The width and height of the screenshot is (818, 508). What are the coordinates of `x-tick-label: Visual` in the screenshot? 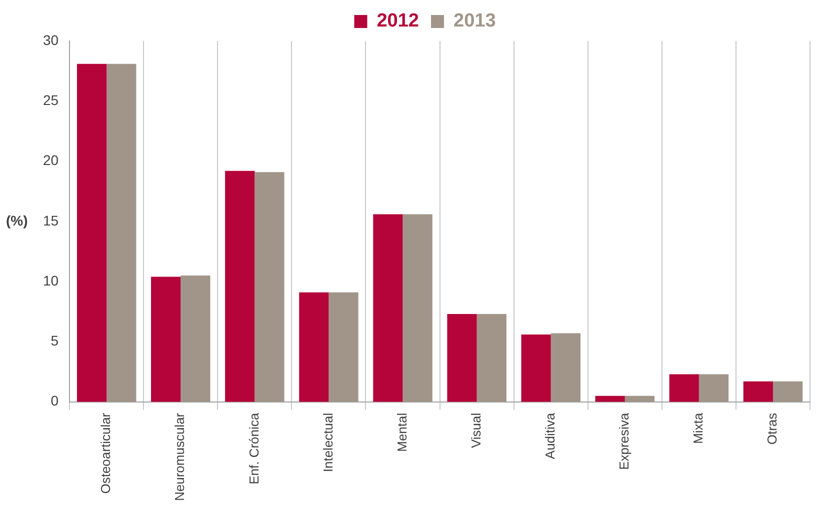 It's located at (476, 430).